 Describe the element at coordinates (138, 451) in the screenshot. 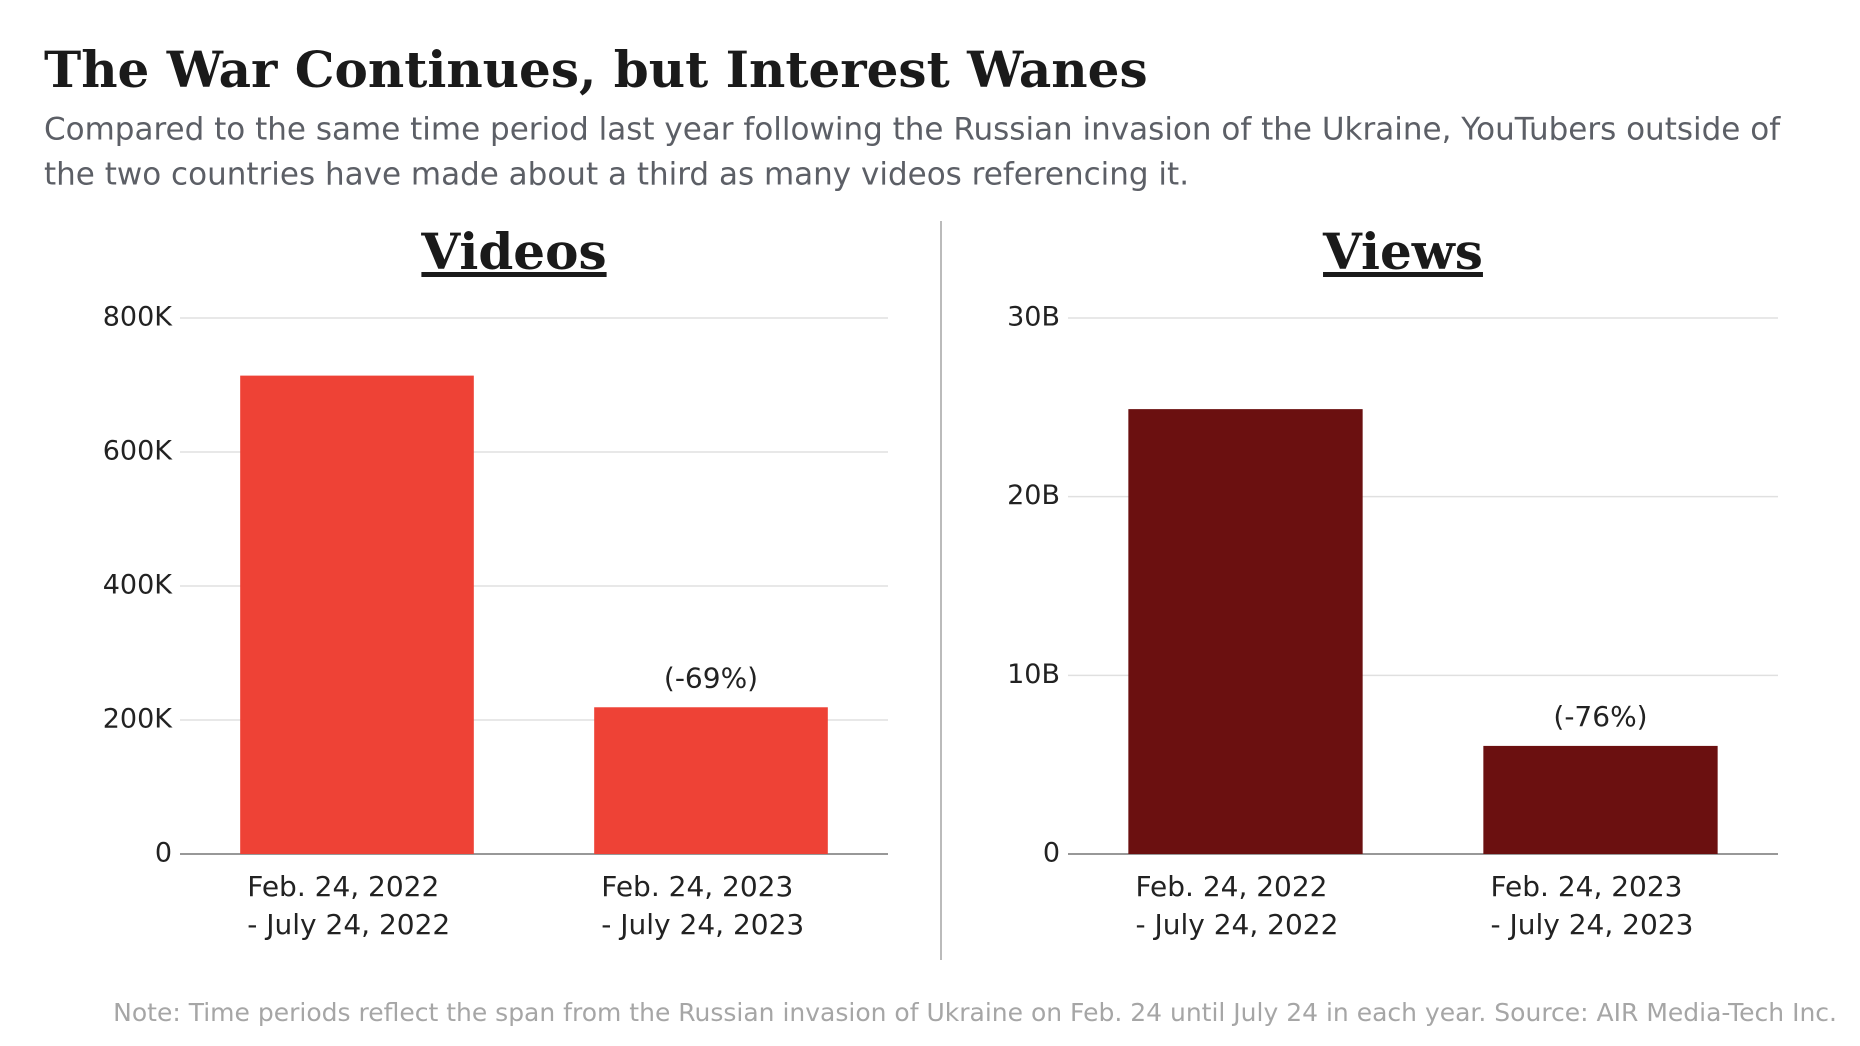

I see `y-tick-label: 600K` at that location.